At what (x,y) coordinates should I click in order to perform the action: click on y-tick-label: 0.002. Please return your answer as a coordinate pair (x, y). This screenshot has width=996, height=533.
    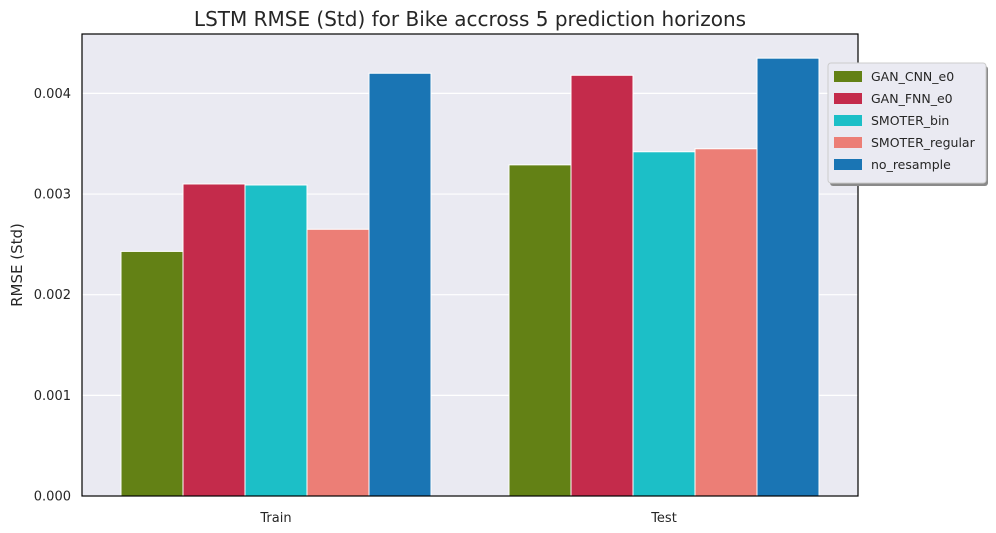
    Looking at the image, I should click on (52, 295).